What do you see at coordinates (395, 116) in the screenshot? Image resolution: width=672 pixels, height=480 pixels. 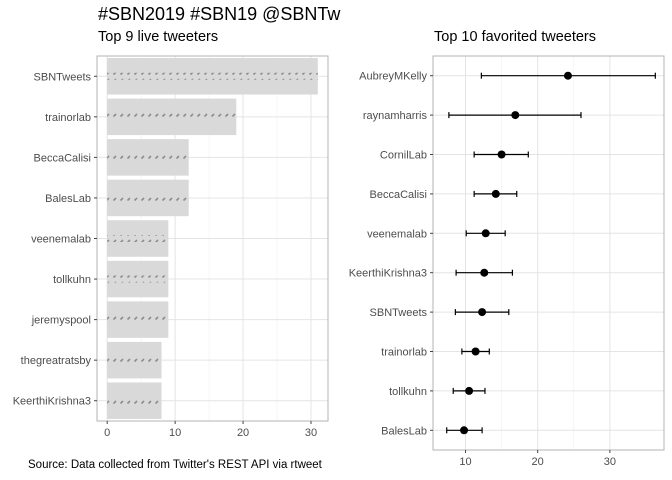 I see `y-tick-label: raynamharris` at bounding box center [395, 116].